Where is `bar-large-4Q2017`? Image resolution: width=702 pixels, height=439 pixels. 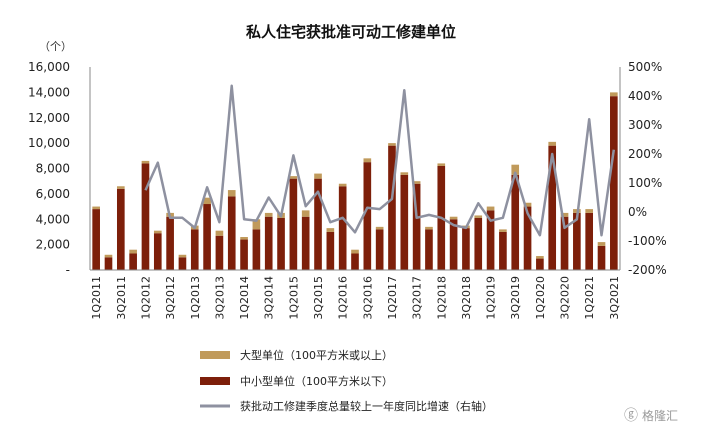 bar-large-4Q2017 is located at coordinates (429, 228).